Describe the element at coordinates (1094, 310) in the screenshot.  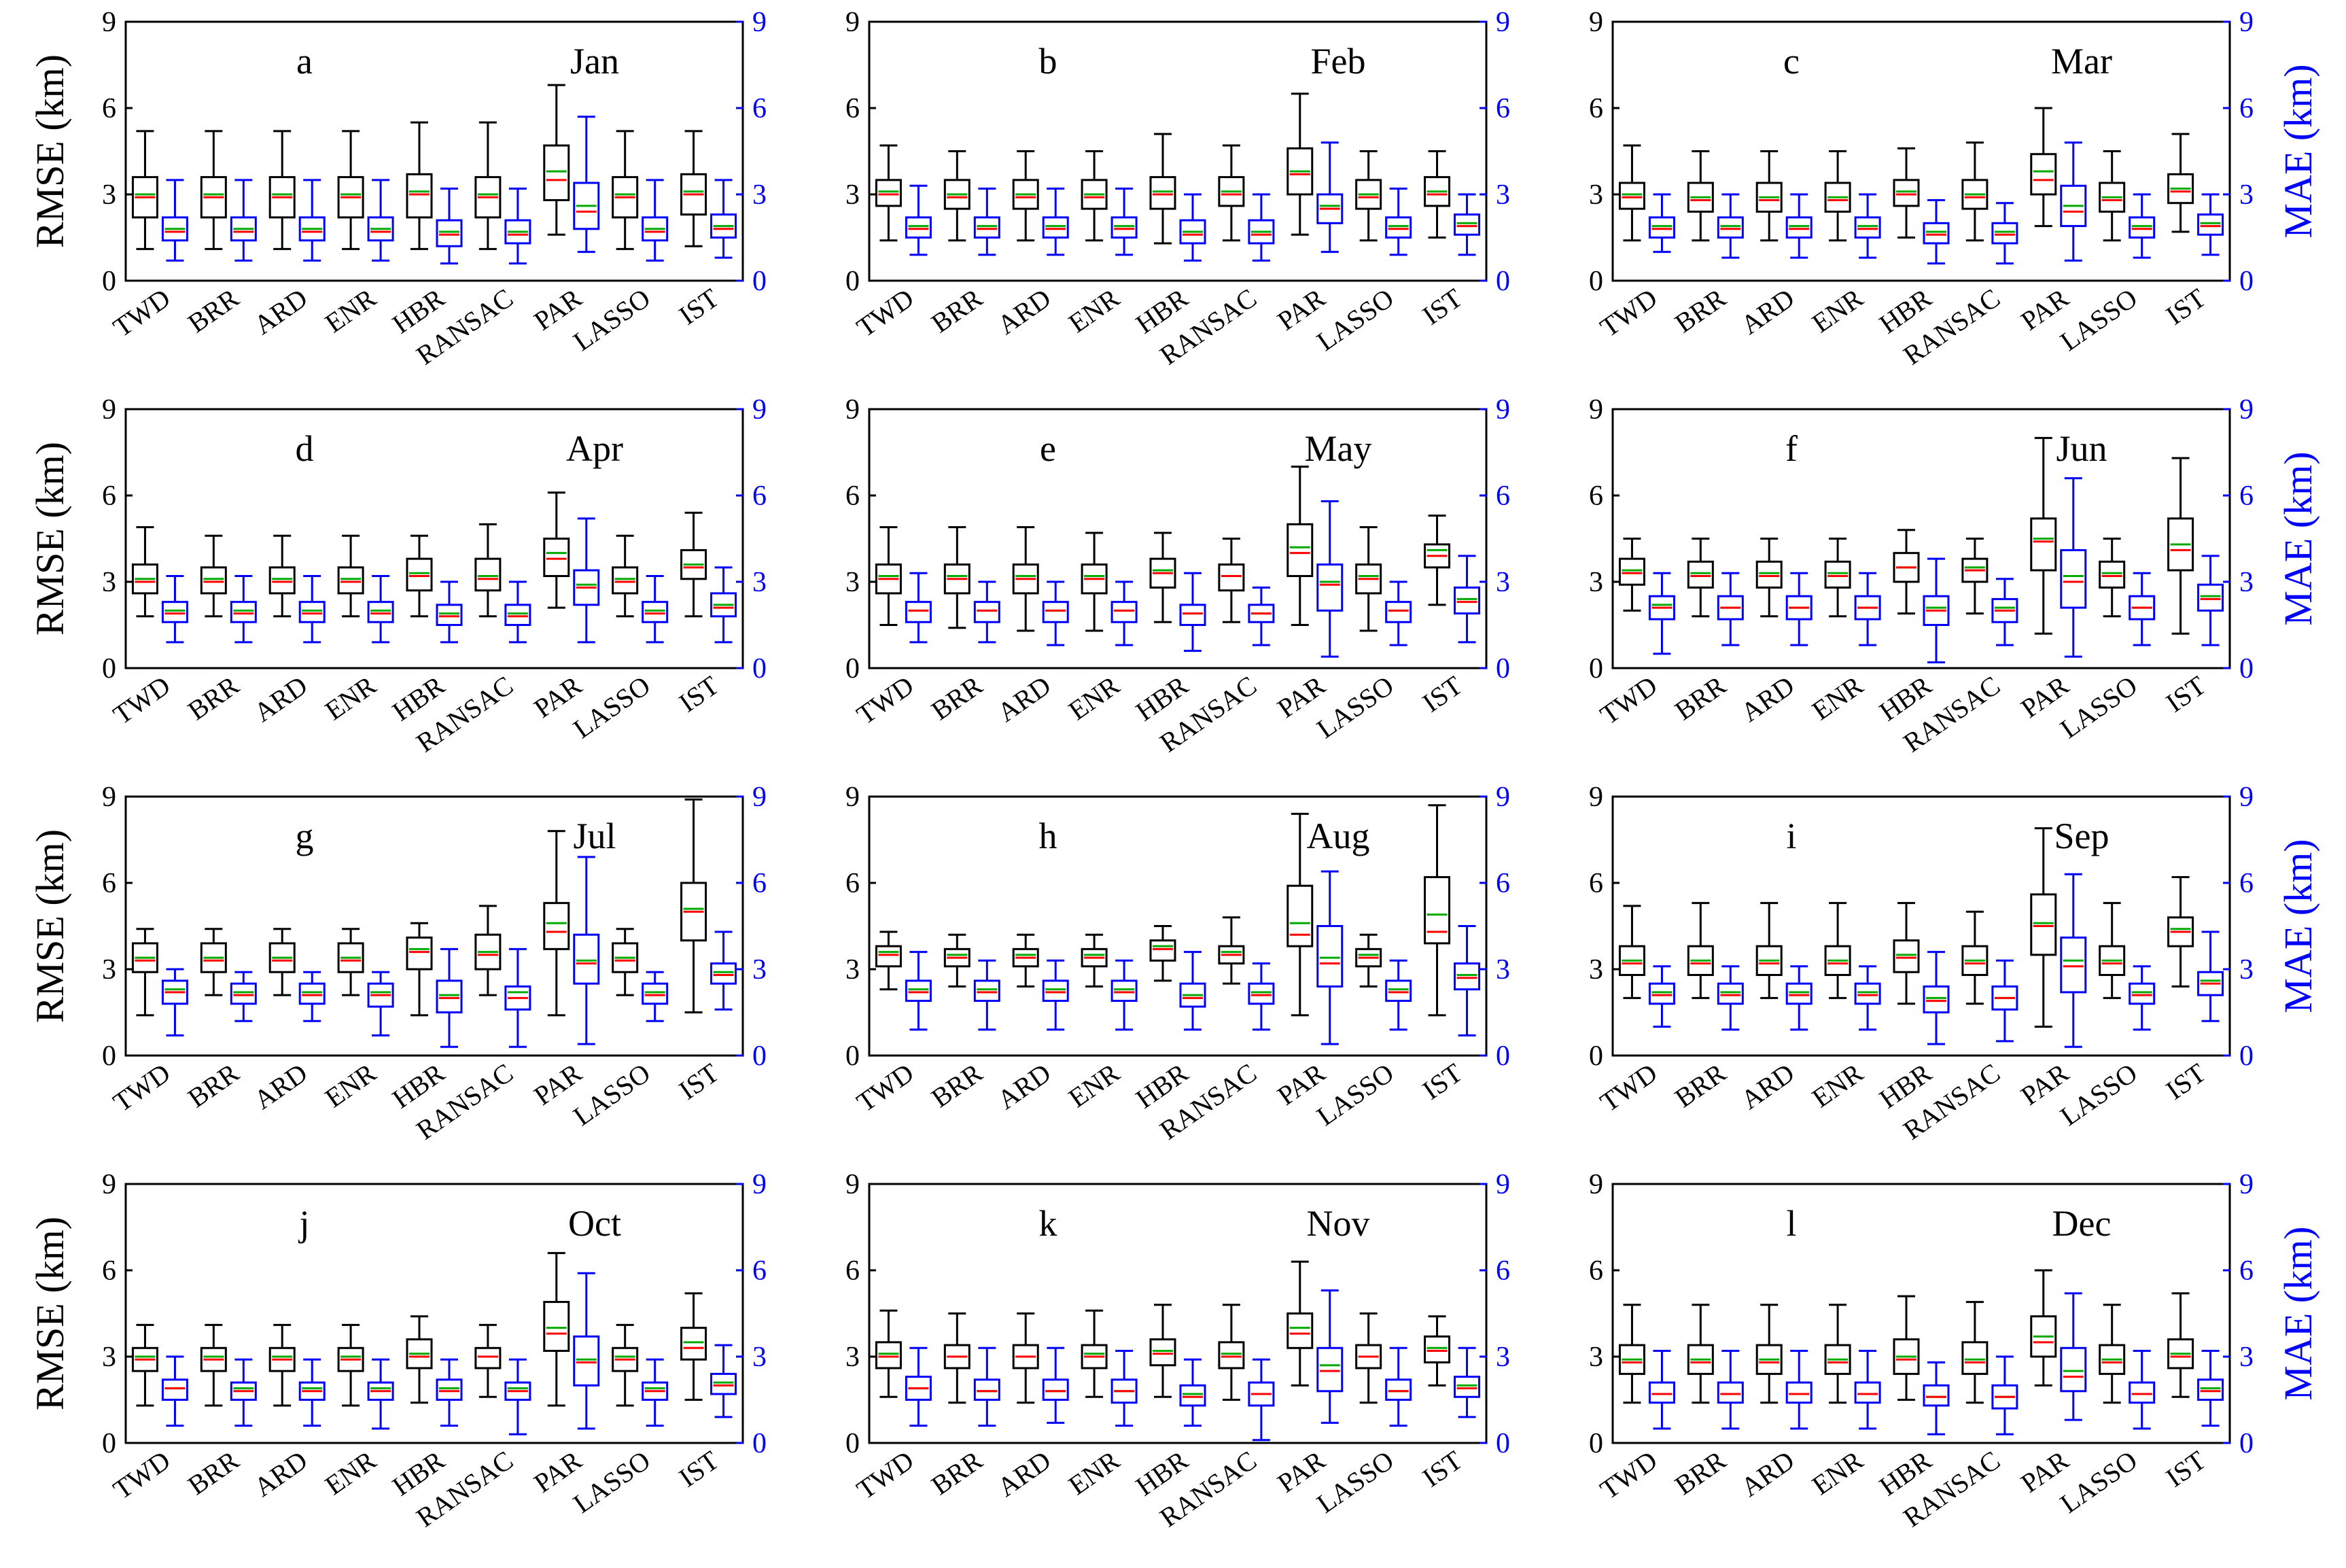
I see `x-tick-label: ENR` at that location.